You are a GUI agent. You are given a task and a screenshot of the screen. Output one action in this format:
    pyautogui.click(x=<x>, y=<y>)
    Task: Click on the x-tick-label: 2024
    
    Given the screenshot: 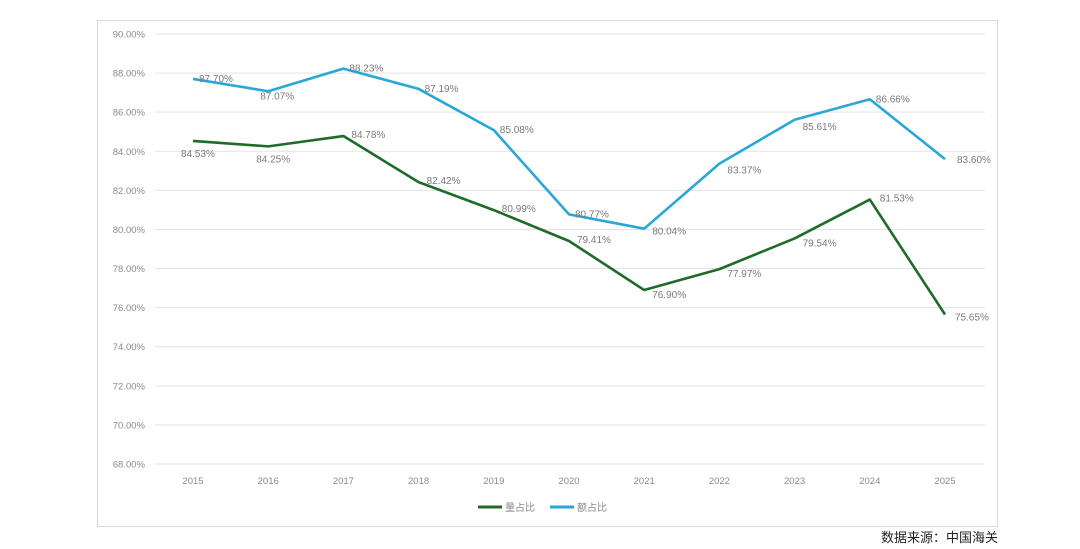 What is the action you would take?
    pyautogui.click(x=869, y=481)
    